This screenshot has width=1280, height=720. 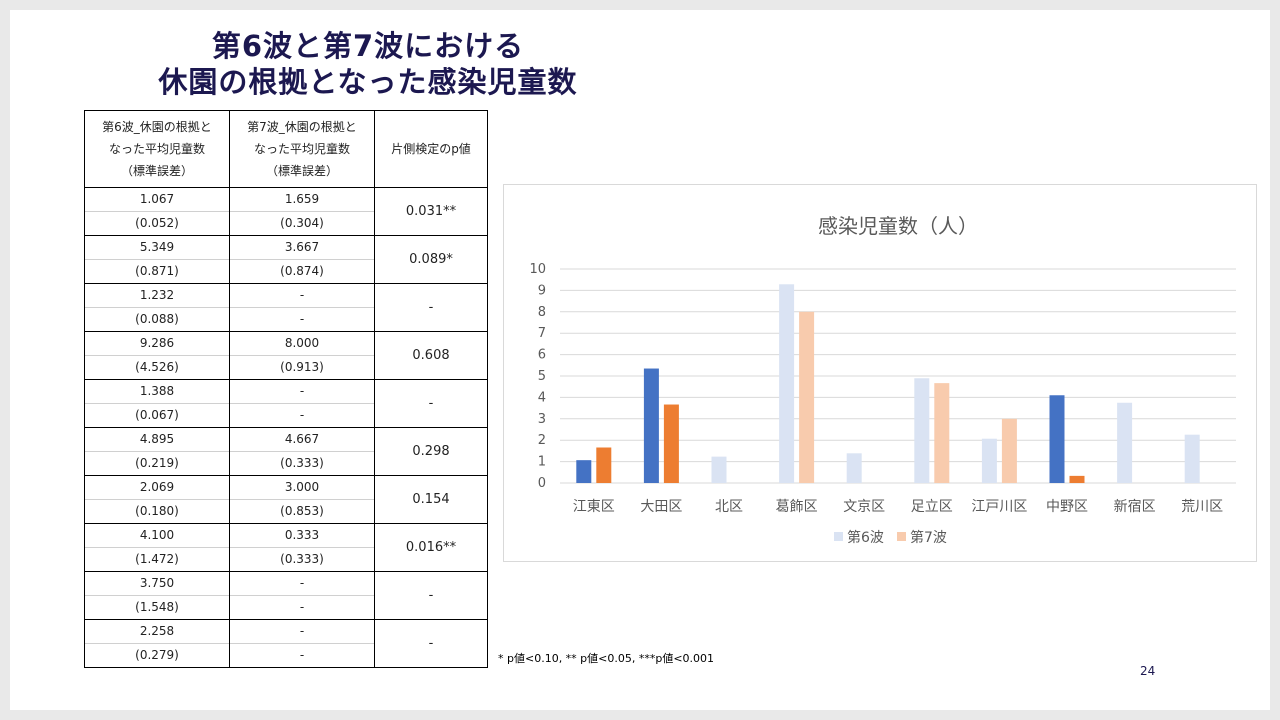 I want to click on wave6-se-cell: (4.526), so click(x=157, y=367).